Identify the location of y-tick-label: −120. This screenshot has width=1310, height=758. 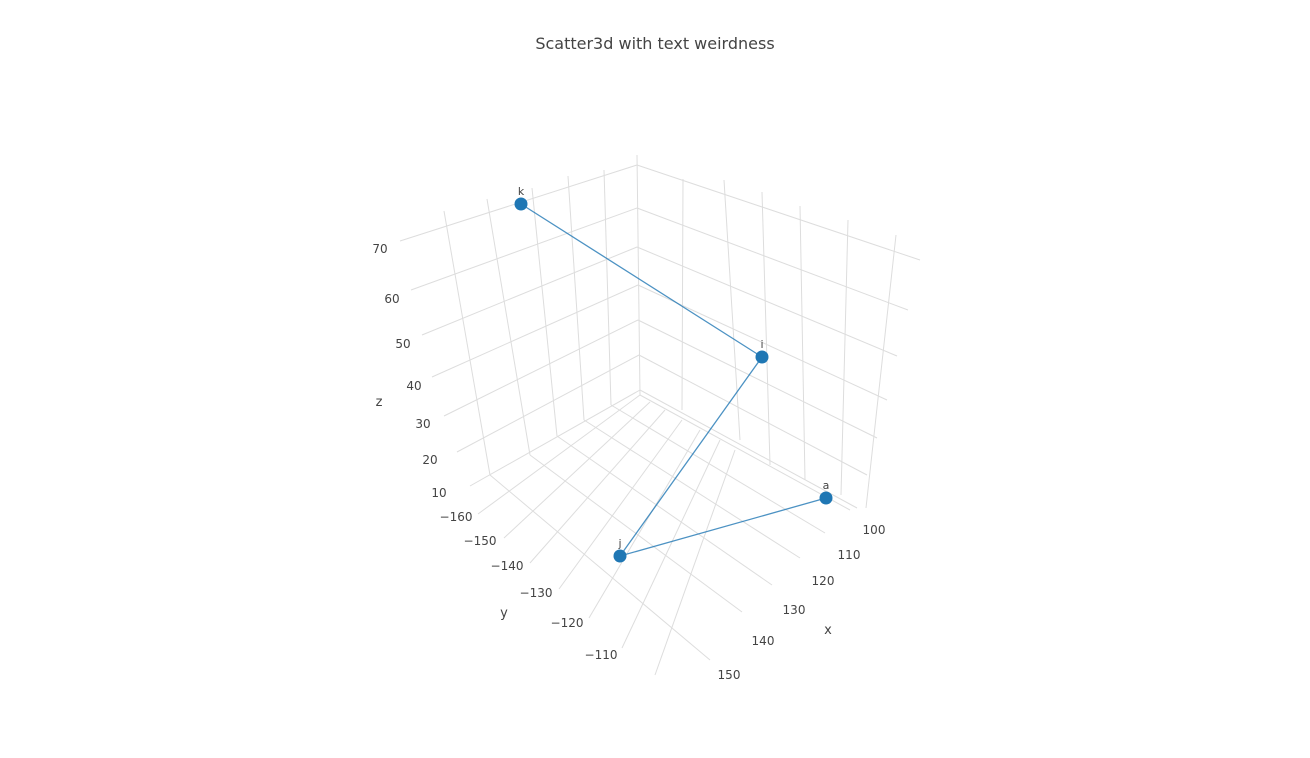
(567, 623).